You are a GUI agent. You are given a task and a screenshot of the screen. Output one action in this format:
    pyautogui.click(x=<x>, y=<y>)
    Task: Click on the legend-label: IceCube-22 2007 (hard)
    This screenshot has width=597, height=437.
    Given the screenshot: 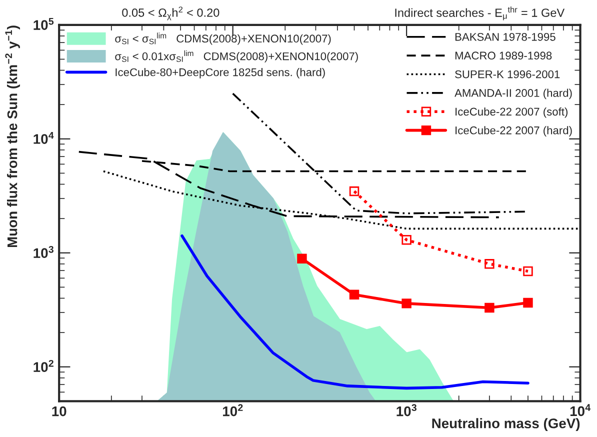 What is the action you would take?
    pyautogui.click(x=514, y=131)
    